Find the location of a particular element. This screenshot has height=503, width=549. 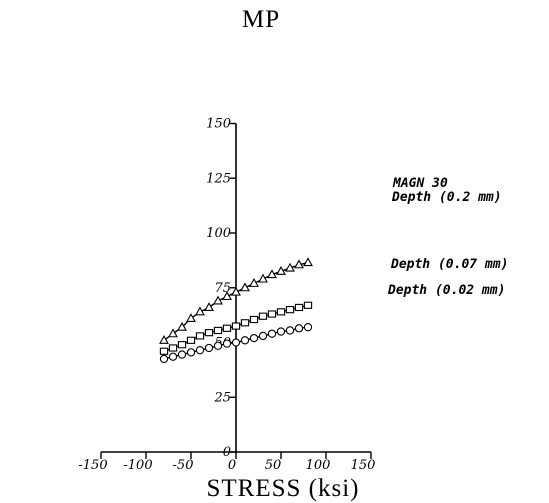

series-group is located at coordinates (236, 310).